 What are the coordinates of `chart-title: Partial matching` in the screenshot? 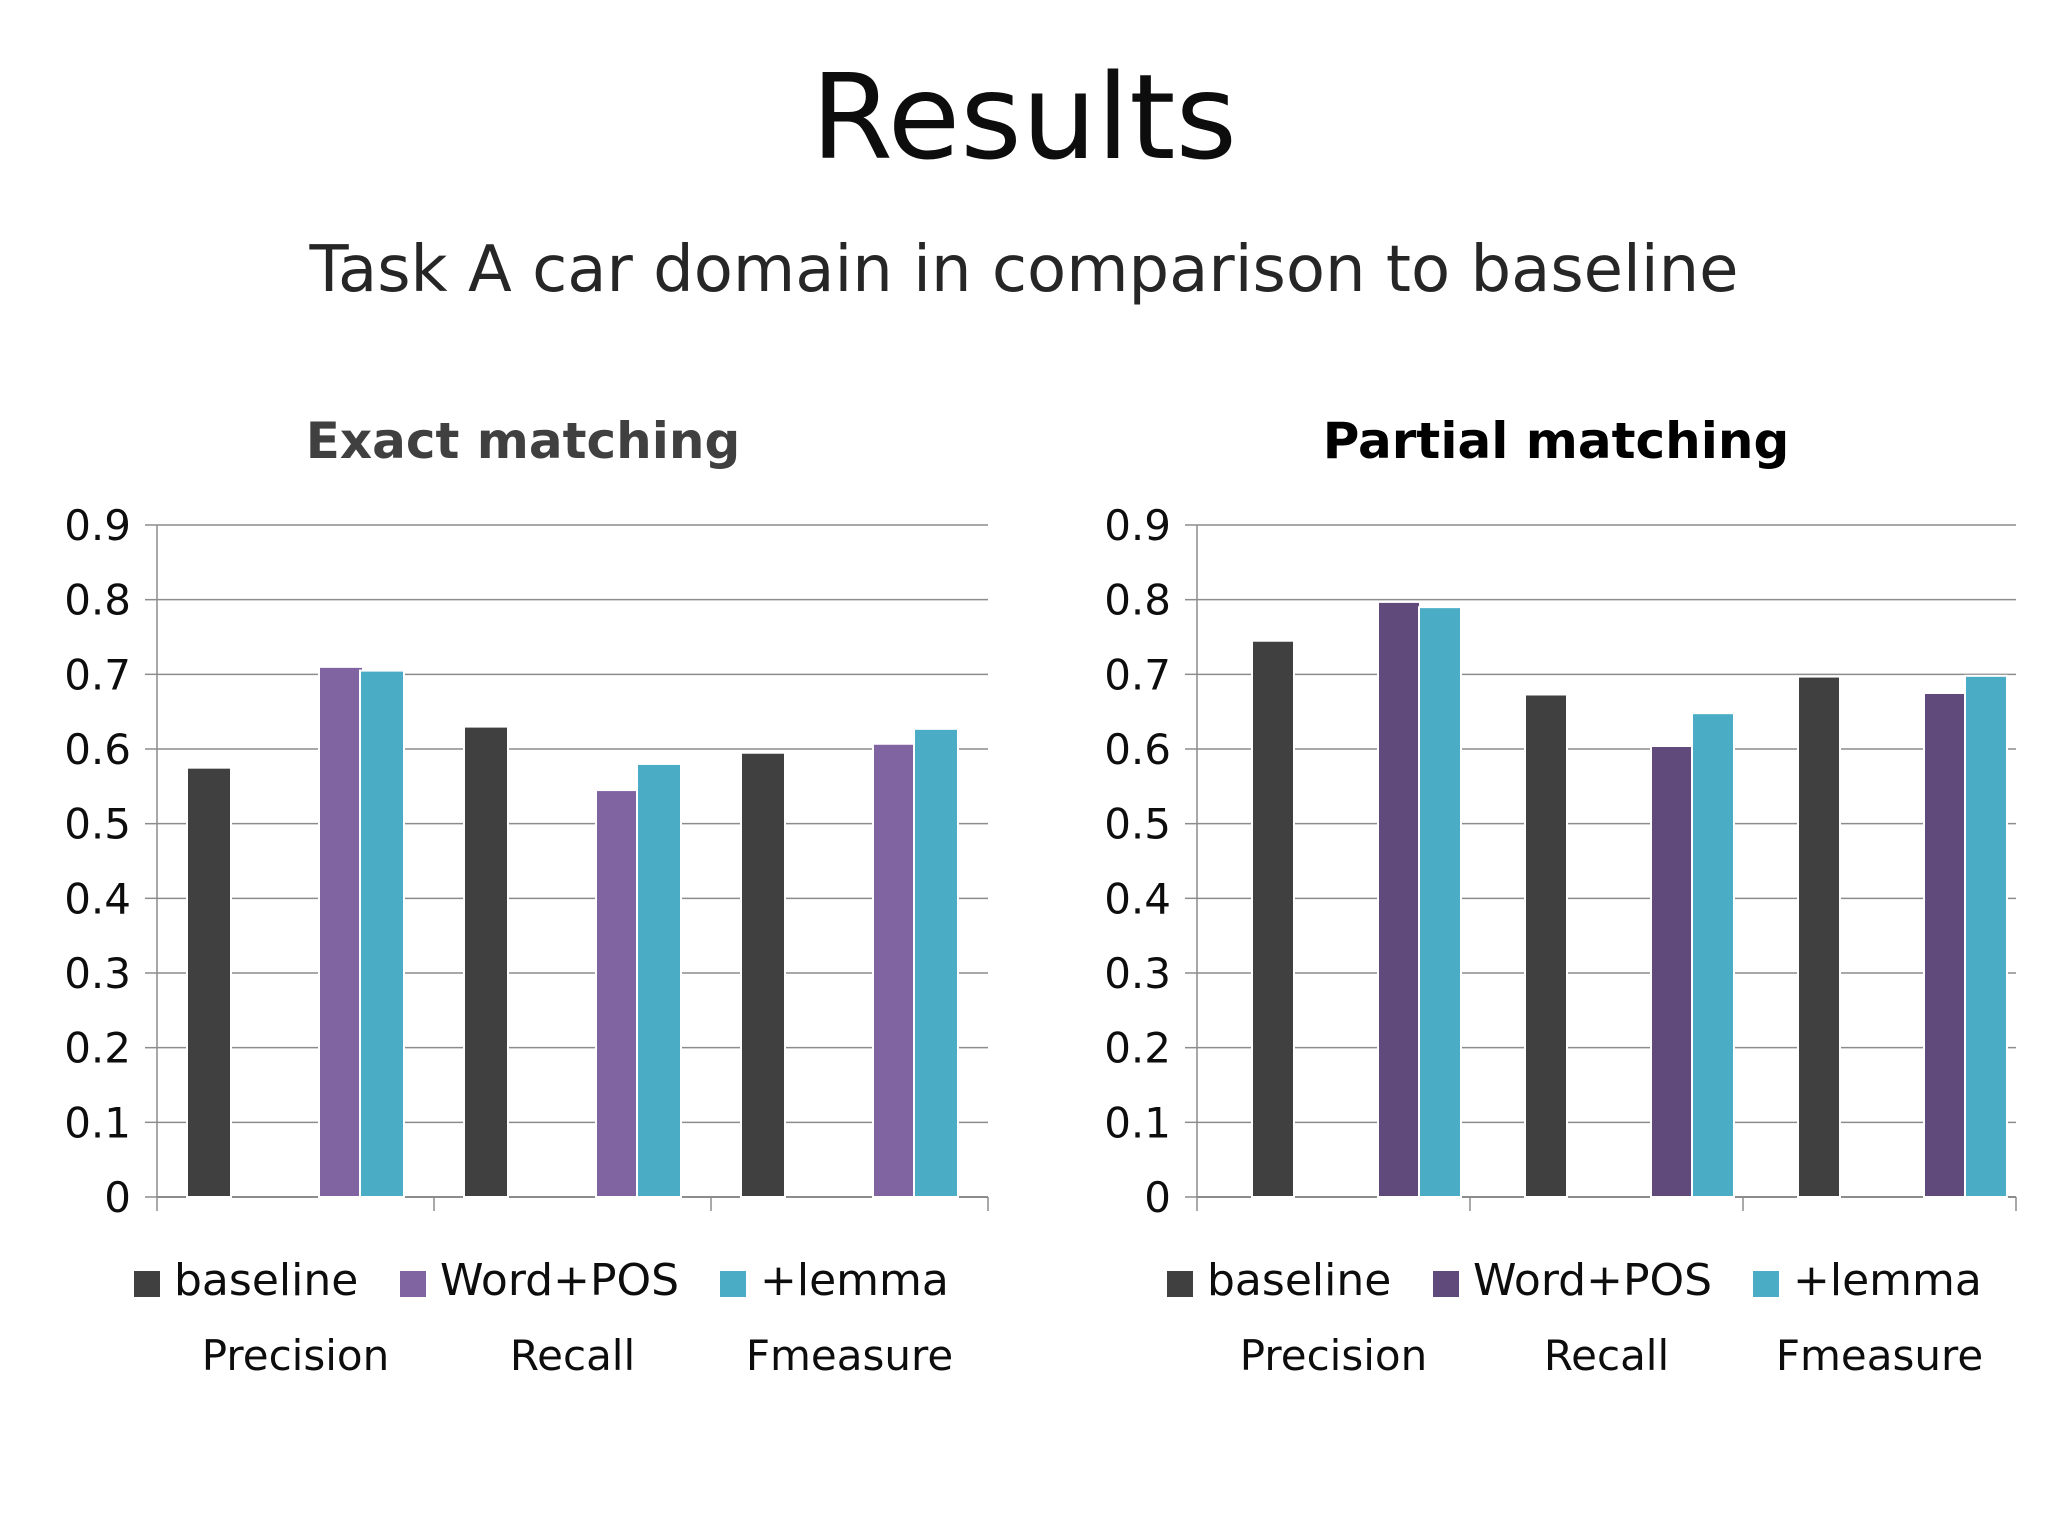 It's located at (1556, 441).